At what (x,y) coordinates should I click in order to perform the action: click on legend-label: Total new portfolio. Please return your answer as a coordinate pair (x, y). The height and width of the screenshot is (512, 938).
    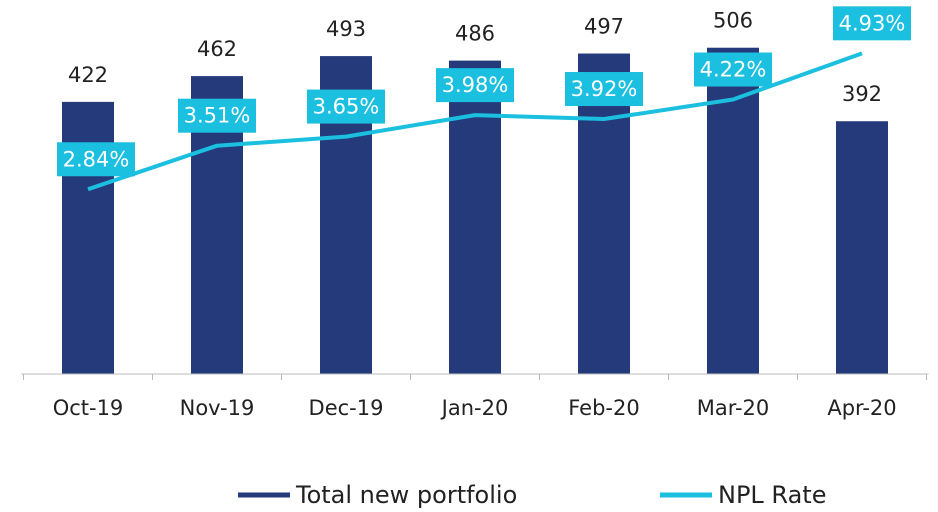
    Looking at the image, I should click on (406, 495).